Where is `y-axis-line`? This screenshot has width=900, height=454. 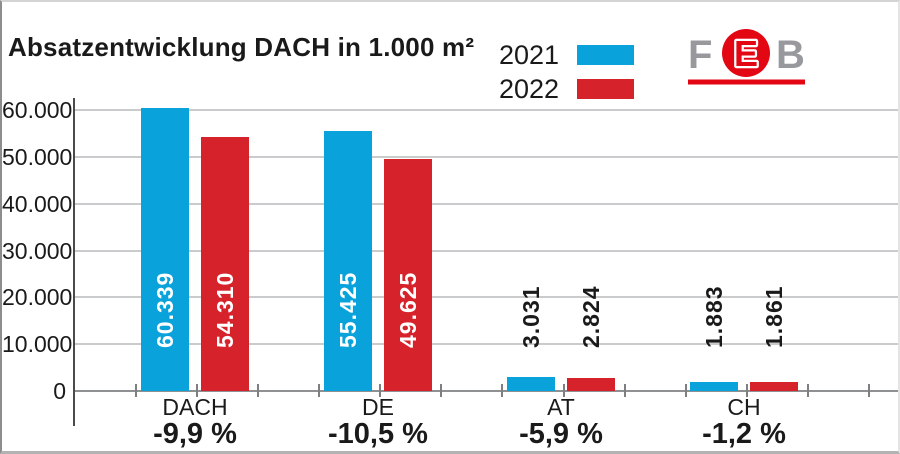 y-axis-line is located at coordinates (74, 262).